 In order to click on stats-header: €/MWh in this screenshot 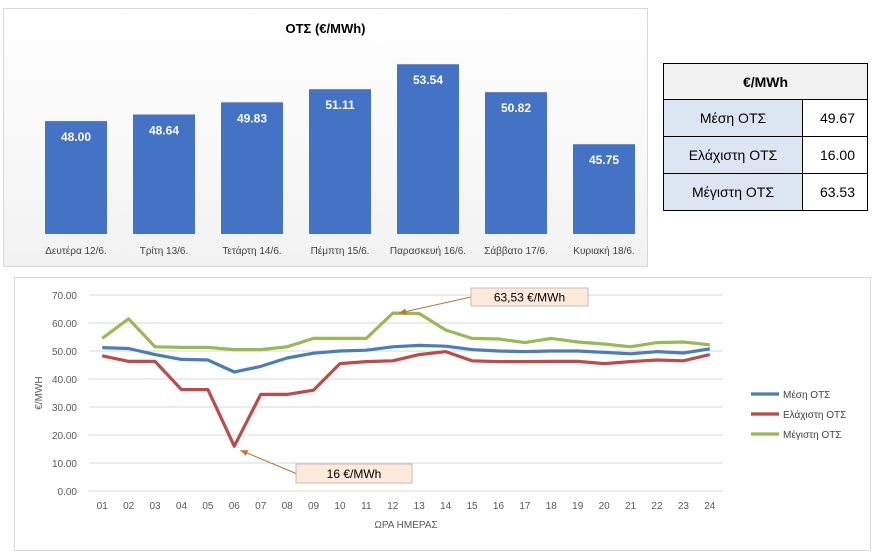, I will do `click(765, 81)`.